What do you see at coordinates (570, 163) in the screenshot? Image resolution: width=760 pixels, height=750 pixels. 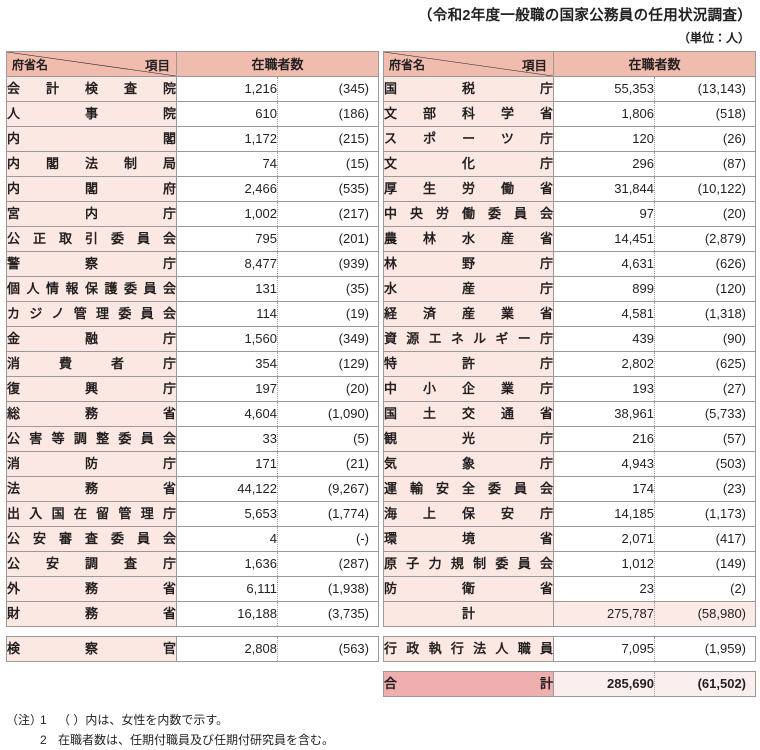 I see `table-row: 文化庁 296 (87)` at bounding box center [570, 163].